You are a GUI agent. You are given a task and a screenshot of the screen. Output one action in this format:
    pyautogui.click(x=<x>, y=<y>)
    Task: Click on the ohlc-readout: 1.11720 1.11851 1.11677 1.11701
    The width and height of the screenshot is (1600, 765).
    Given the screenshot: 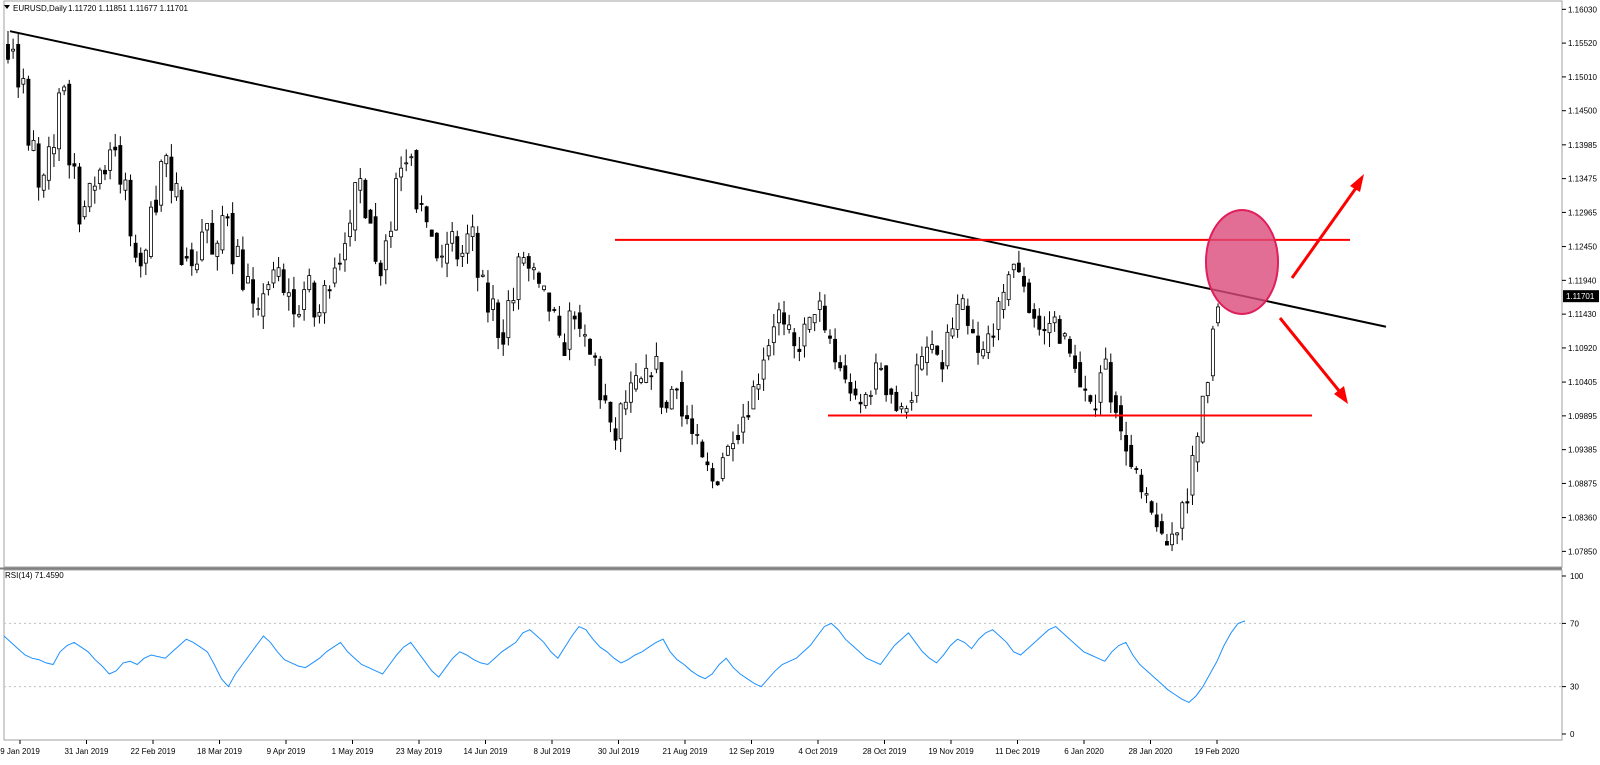 What is the action you would take?
    pyautogui.click(x=128, y=8)
    